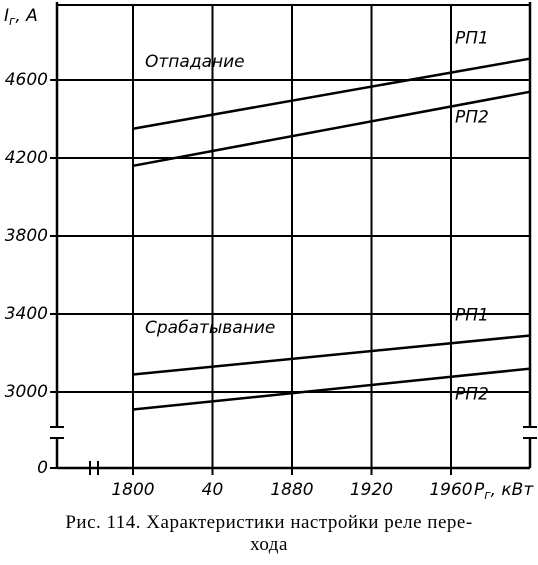 The height and width of the screenshot is (565, 538). What do you see at coordinates (132, 490) in the screenshot?
I see `x-tick-label: 1800` at bounding box center [132, 490].